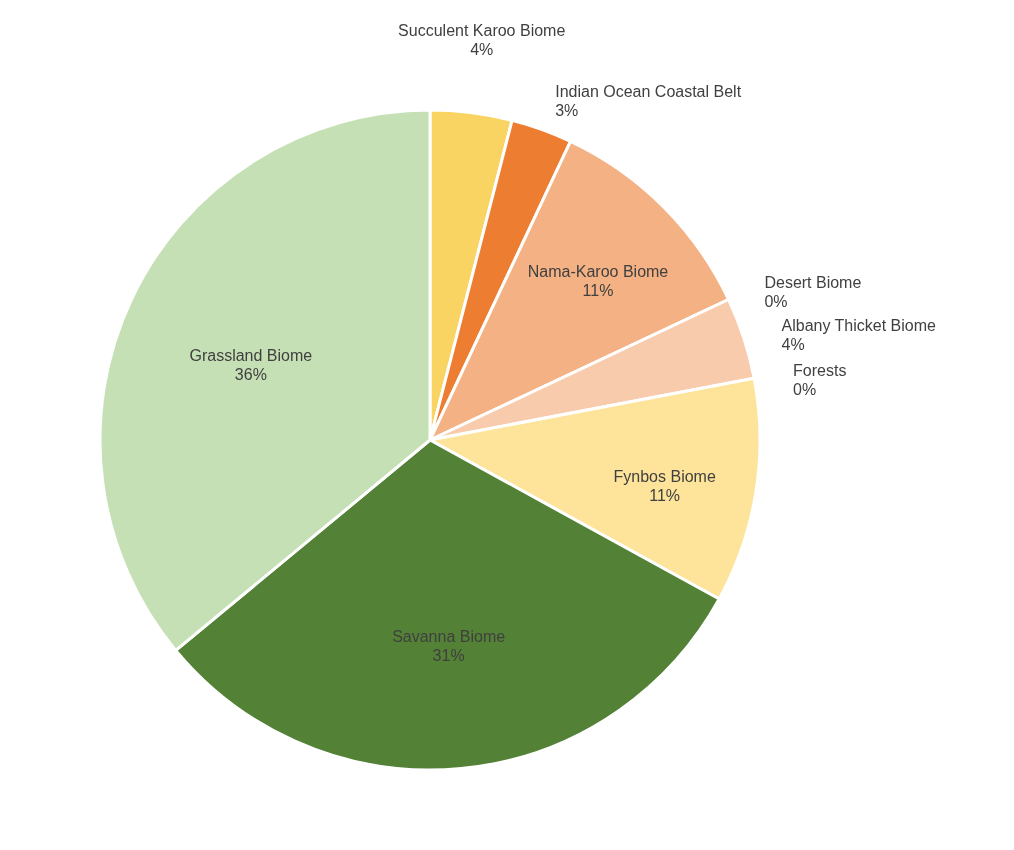 The height and width of the screenshot is (850, 1014). Describe the element at coordinates (250, 374) in the screenshot. I see `data-label: 36%` at that location.